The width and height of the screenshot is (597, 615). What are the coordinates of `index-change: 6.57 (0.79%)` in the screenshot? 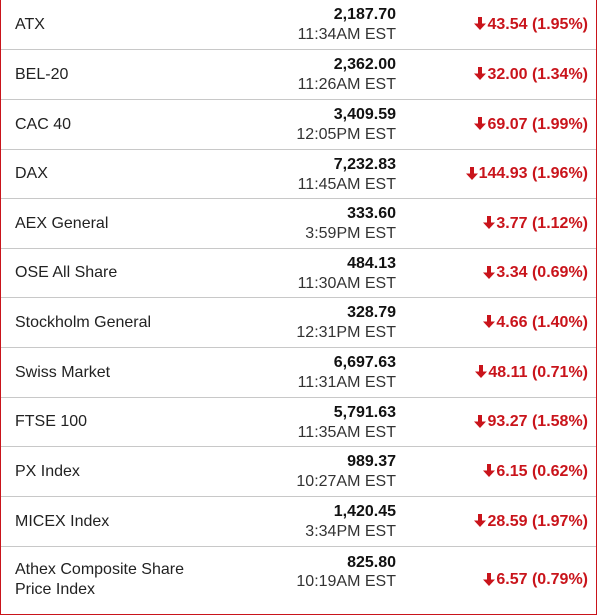 It's located at (535, 580).